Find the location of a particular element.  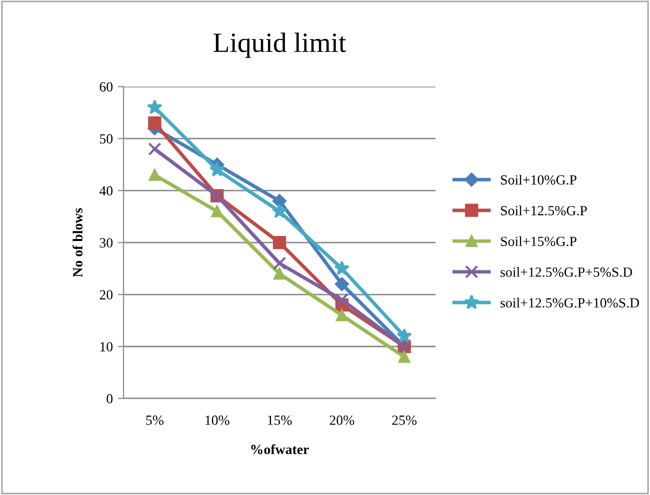

chart-title: Liquid limit is located at coordinates (280, 45).